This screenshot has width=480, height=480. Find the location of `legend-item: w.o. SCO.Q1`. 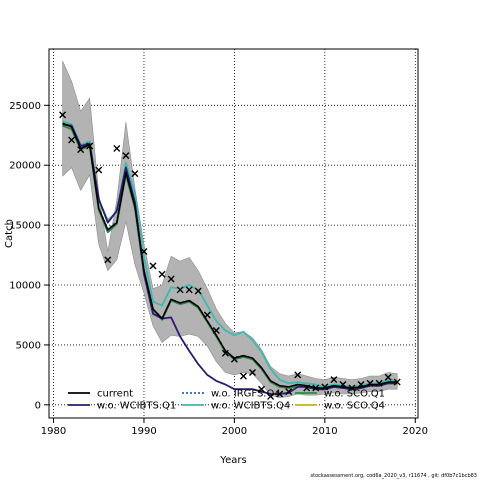

legend-item: w.o. SCO.Q1 is located at coordinates (340, 394).